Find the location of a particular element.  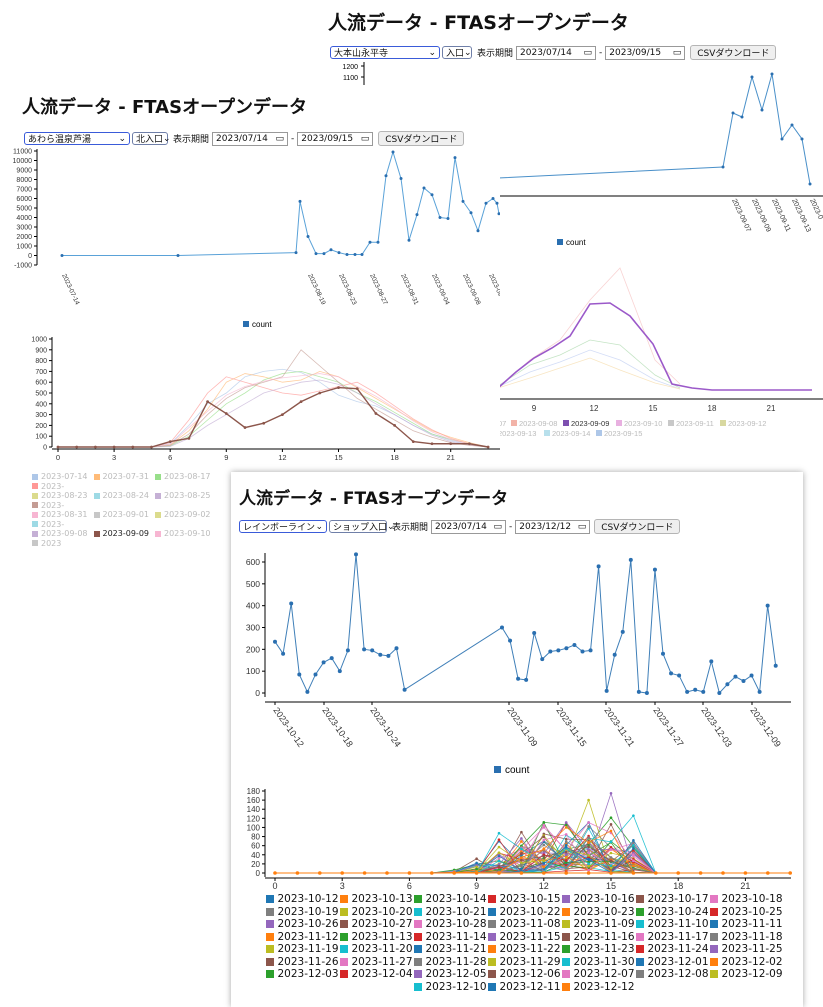

legend-item: 2023-10-19 is located at coordinates (302, 912).